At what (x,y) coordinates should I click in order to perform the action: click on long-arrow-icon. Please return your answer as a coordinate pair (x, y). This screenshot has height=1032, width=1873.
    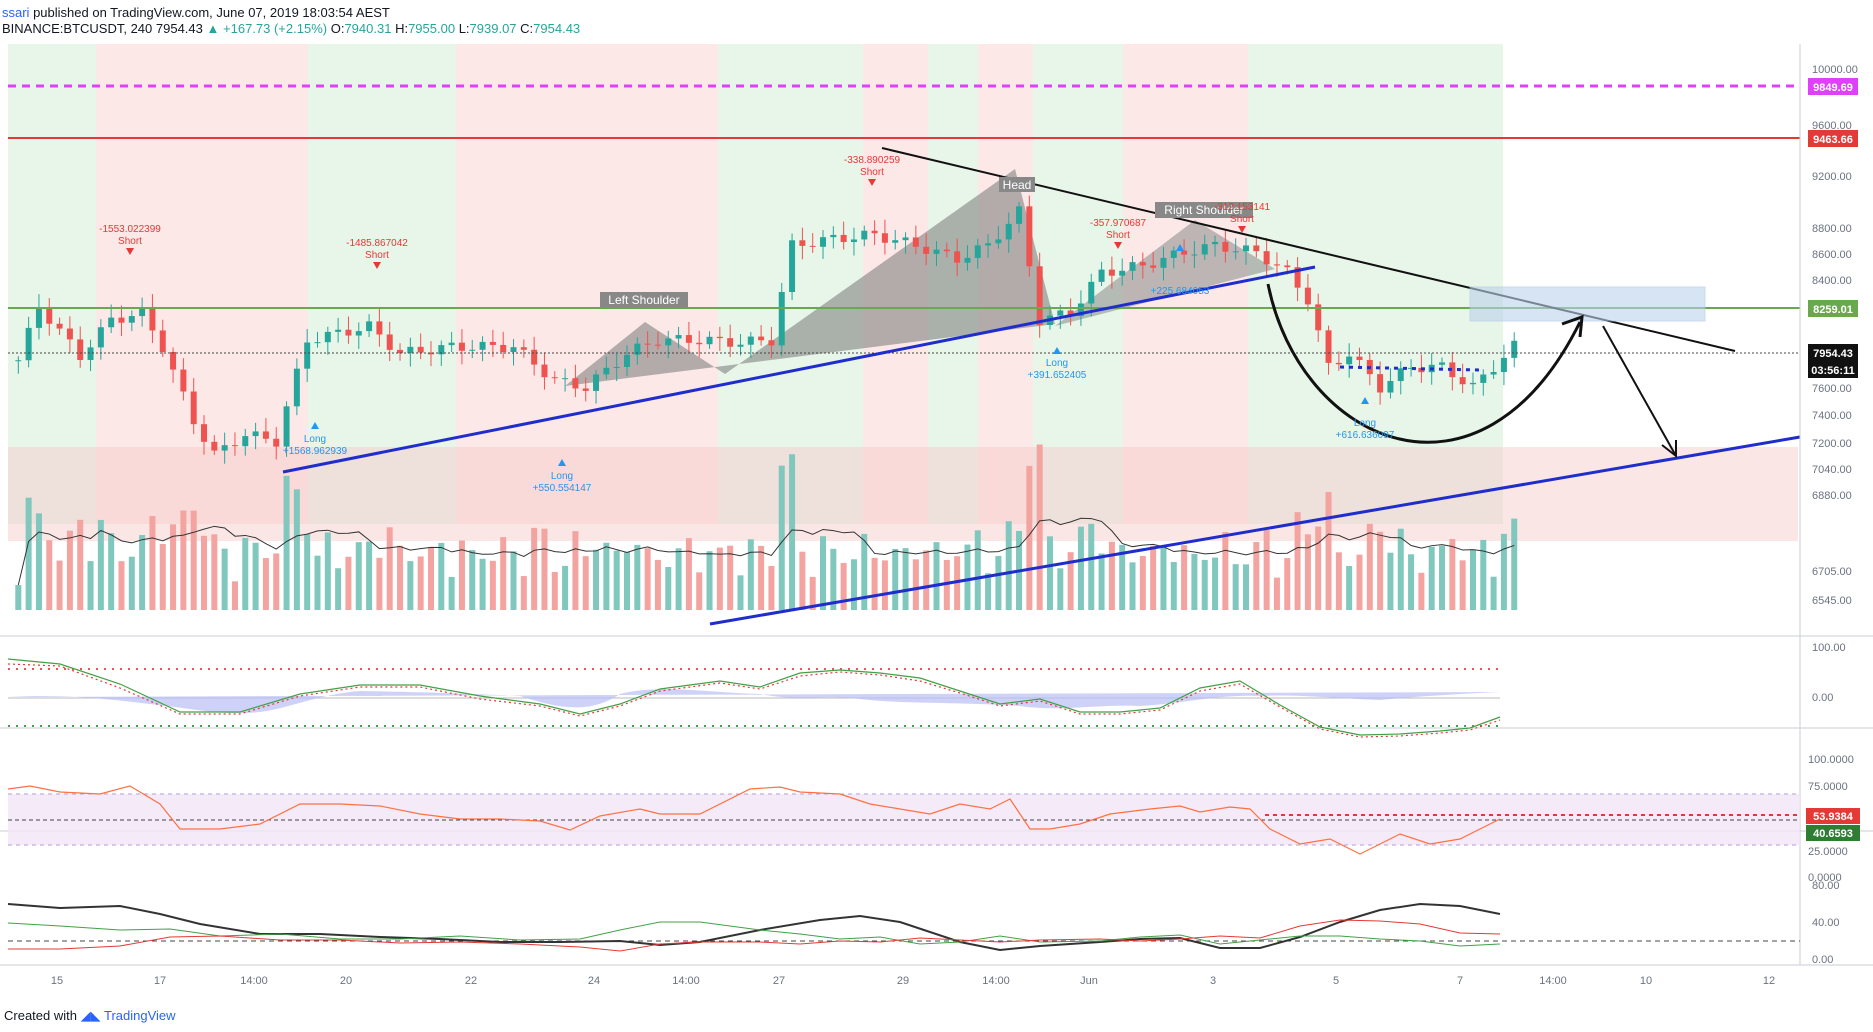
    Looking at the image, I should click on (1365, 400).